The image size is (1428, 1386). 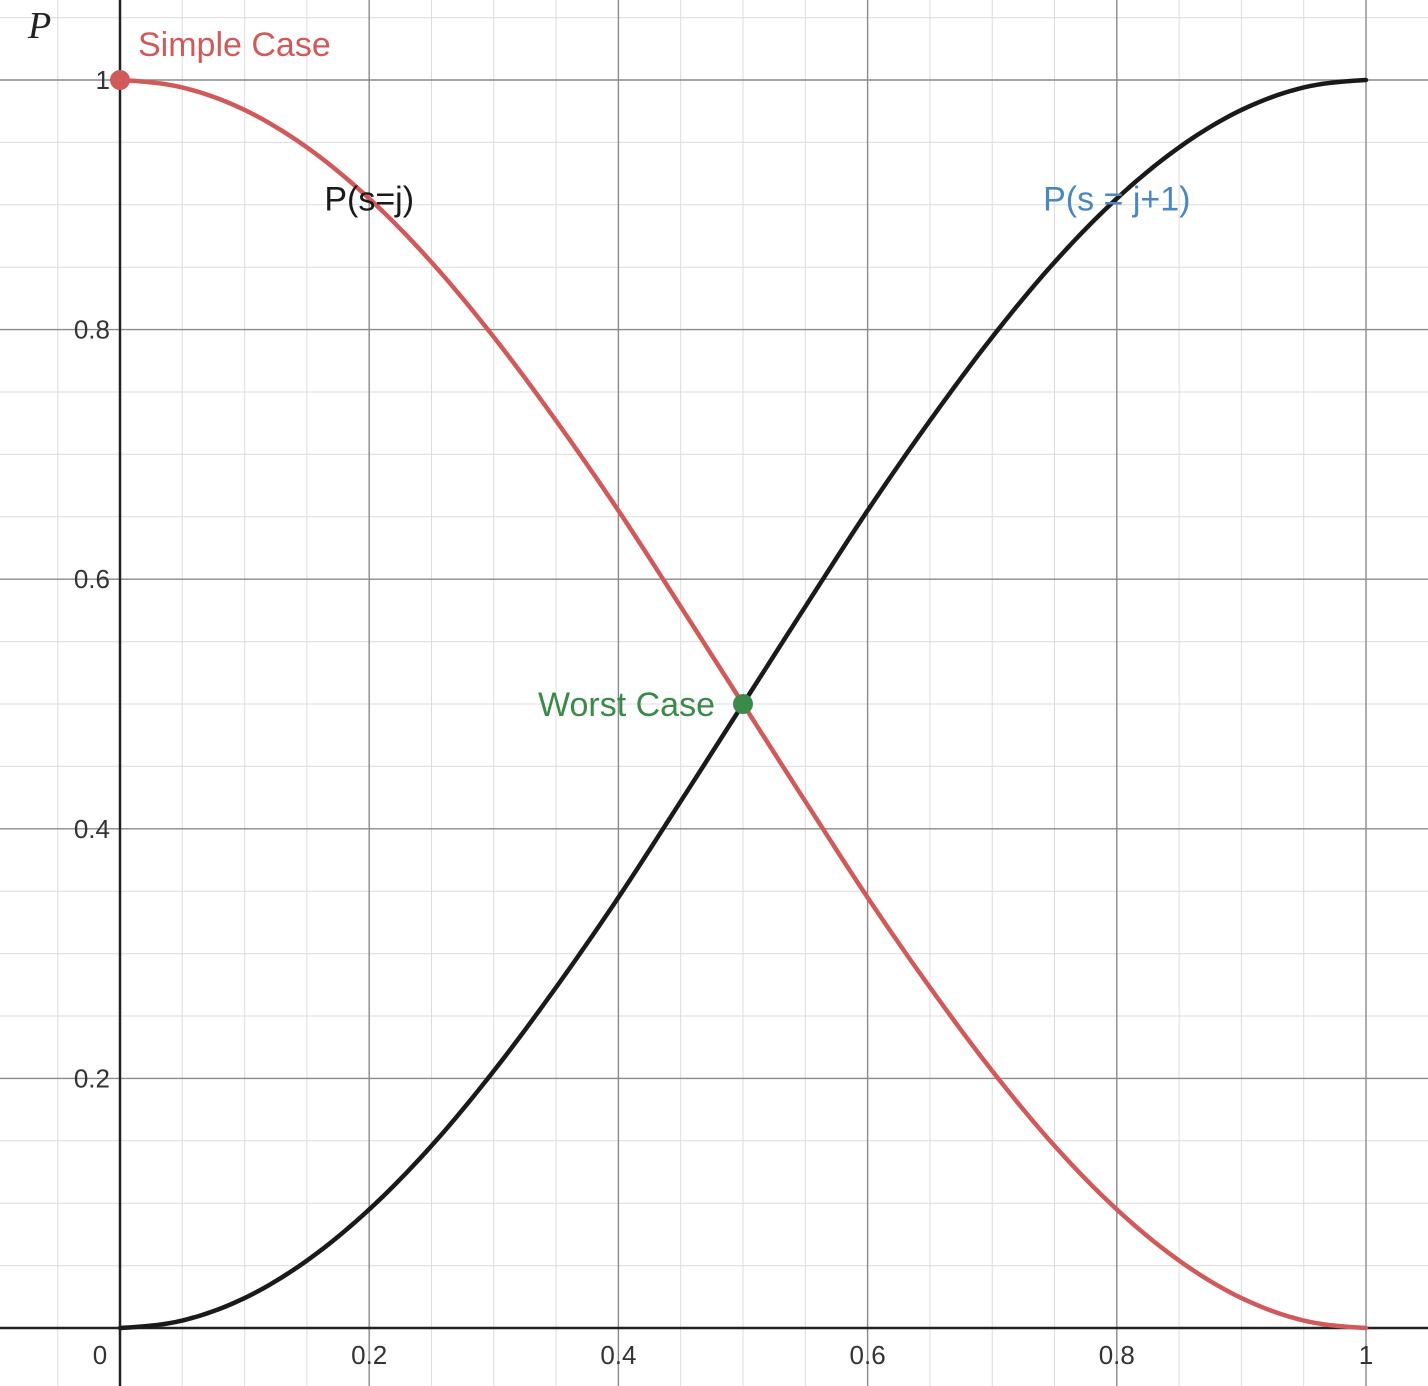 What do you see at coordinates (234, 45) in the screenshot?
I see `point-label-1: Simple Case` at bounding box center [234, 45].